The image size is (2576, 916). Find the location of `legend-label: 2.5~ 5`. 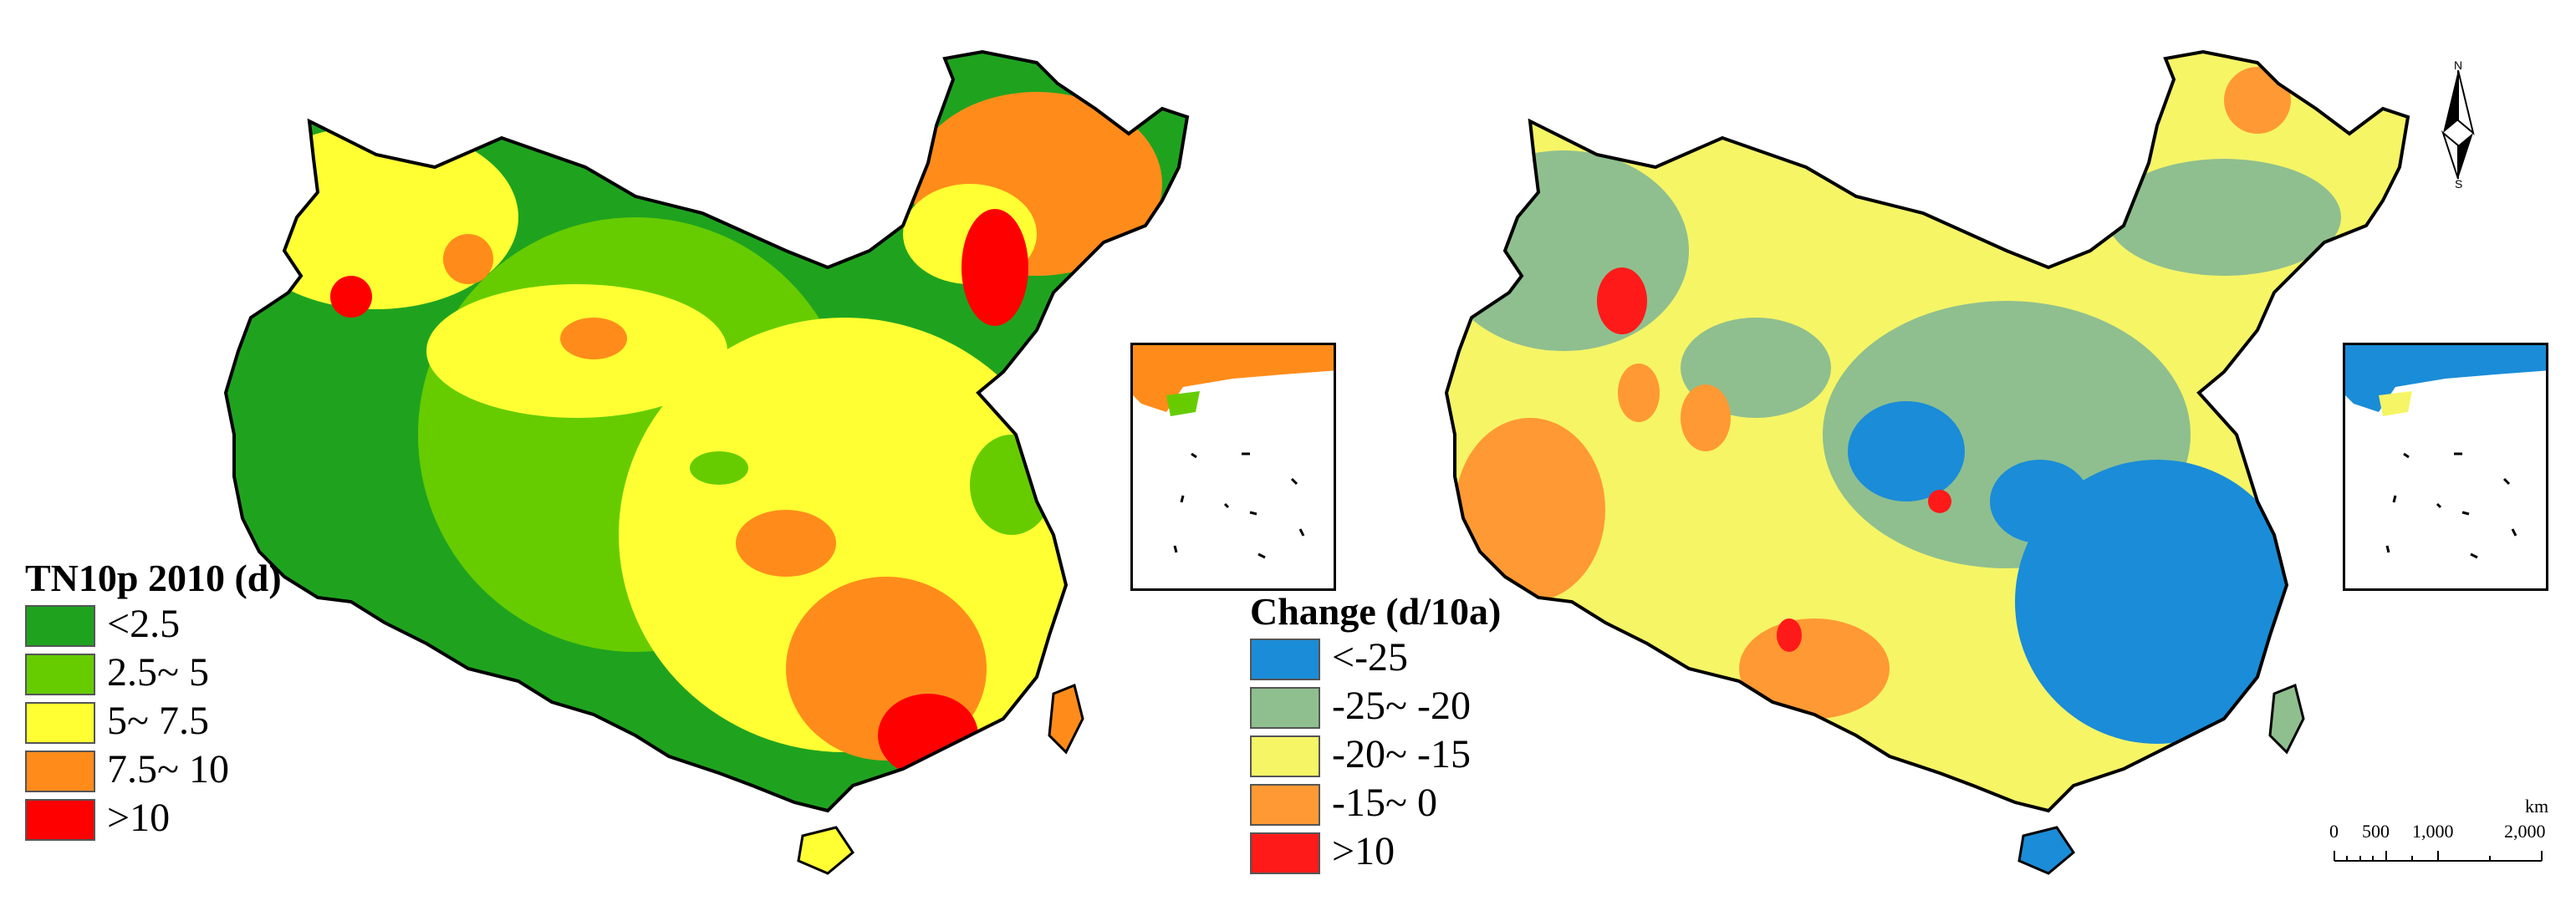

legend-label: 2.5~ 5 is located at coordinates (158, 672).